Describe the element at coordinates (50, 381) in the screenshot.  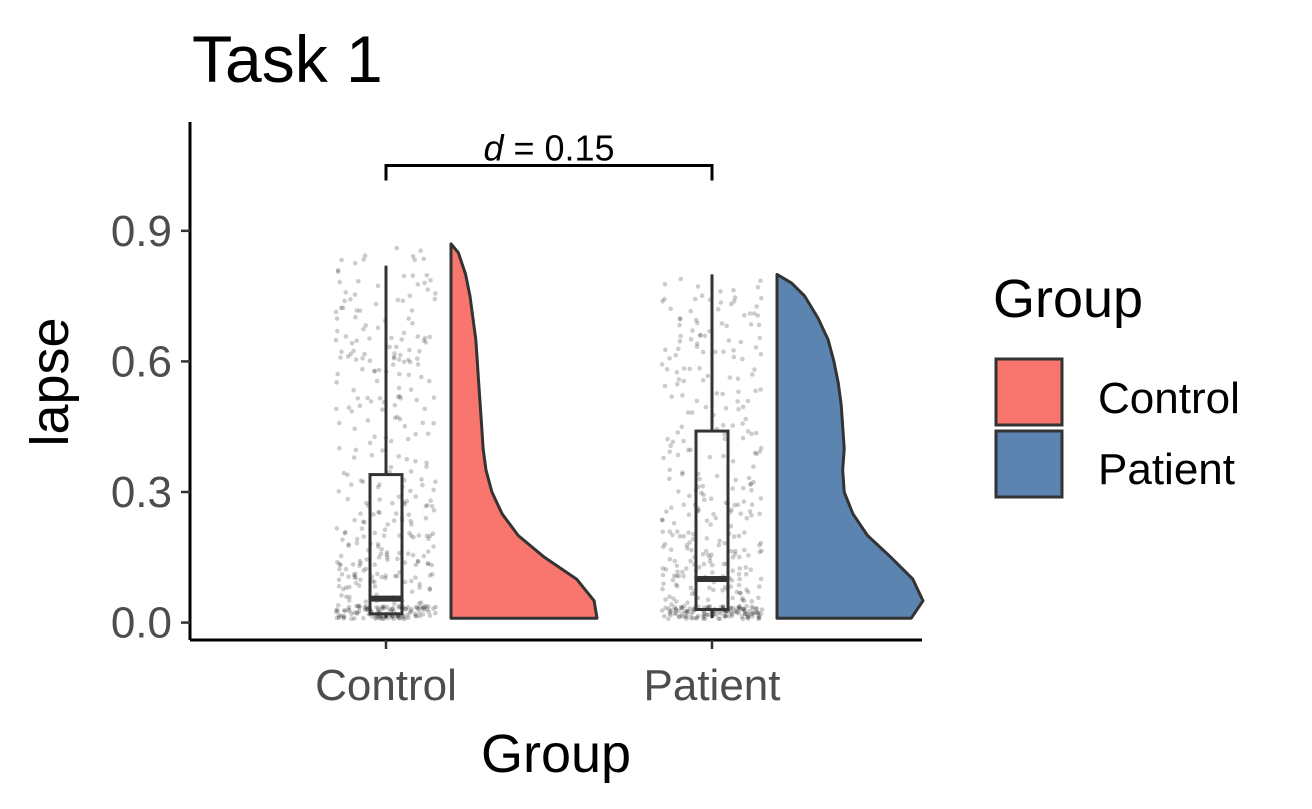
I see `y-axis-label: lapse` at that location.